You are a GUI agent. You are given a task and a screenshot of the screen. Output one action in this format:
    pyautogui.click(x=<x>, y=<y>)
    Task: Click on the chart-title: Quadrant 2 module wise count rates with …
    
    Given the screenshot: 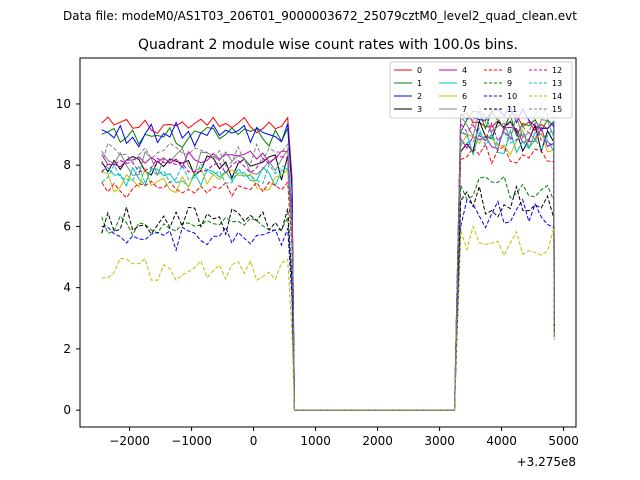 What is the action you would take?
    pyautogui.click(x=328, y=45)
    